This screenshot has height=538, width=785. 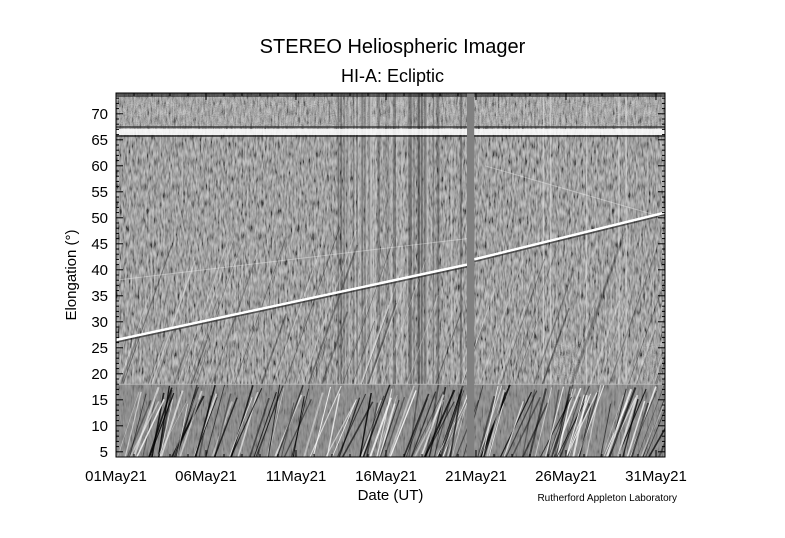 I want to click on y-tick-label: 15, so click(x=99, y=400).